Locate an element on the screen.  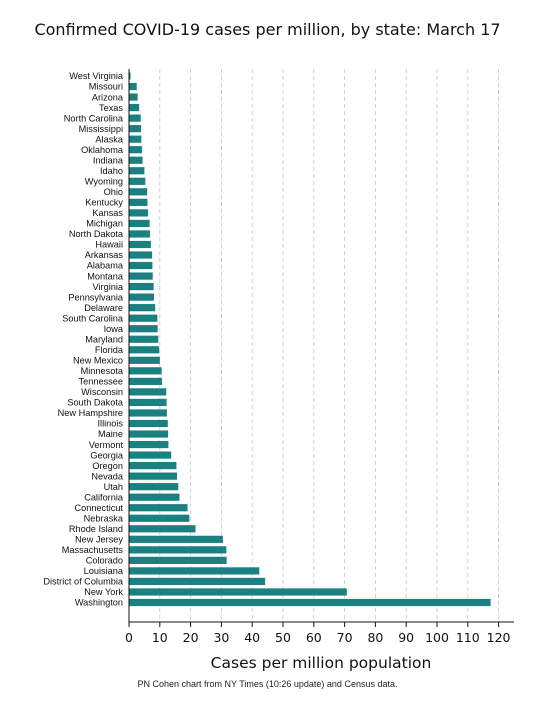
category-label: Minnesota is located at coordinates (102, 371).